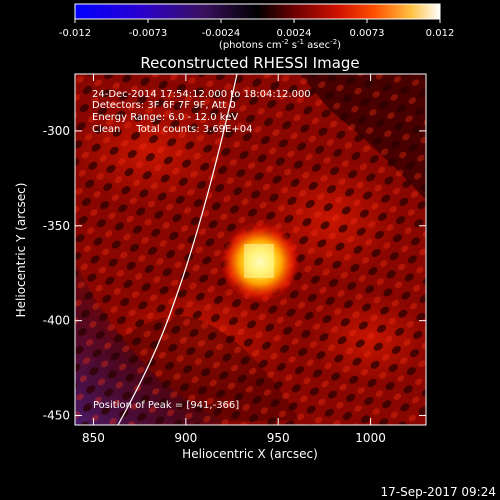  What do you see at coordinates (56, 416) in the screenshot?
I see `y-tick-label: -450` at bounding box center [56, 416].